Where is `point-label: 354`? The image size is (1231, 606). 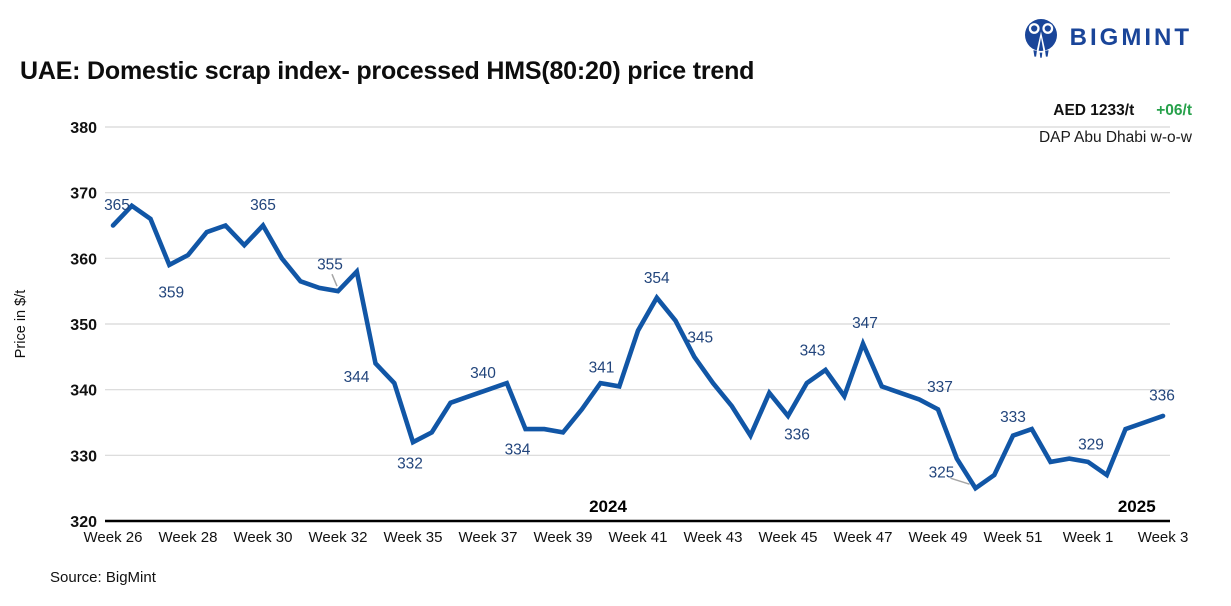
point-label: 354 is located at coordinates (657, 278).